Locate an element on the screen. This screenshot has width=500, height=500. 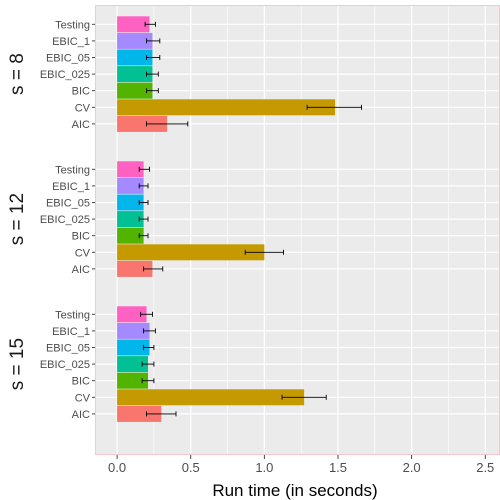
x-tick-label: 1.0 is located at coordinates (264, 467).